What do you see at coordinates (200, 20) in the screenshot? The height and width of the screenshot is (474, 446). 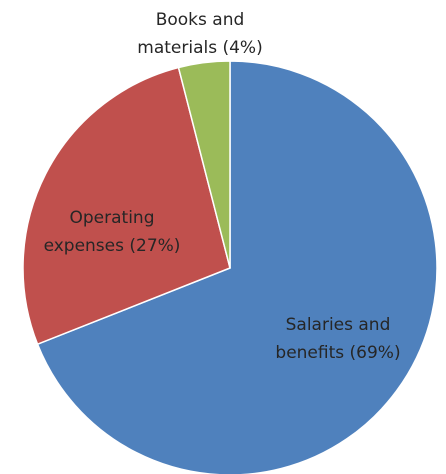 I see `slice-label-line: Books and` at bounding box center [200, 20].